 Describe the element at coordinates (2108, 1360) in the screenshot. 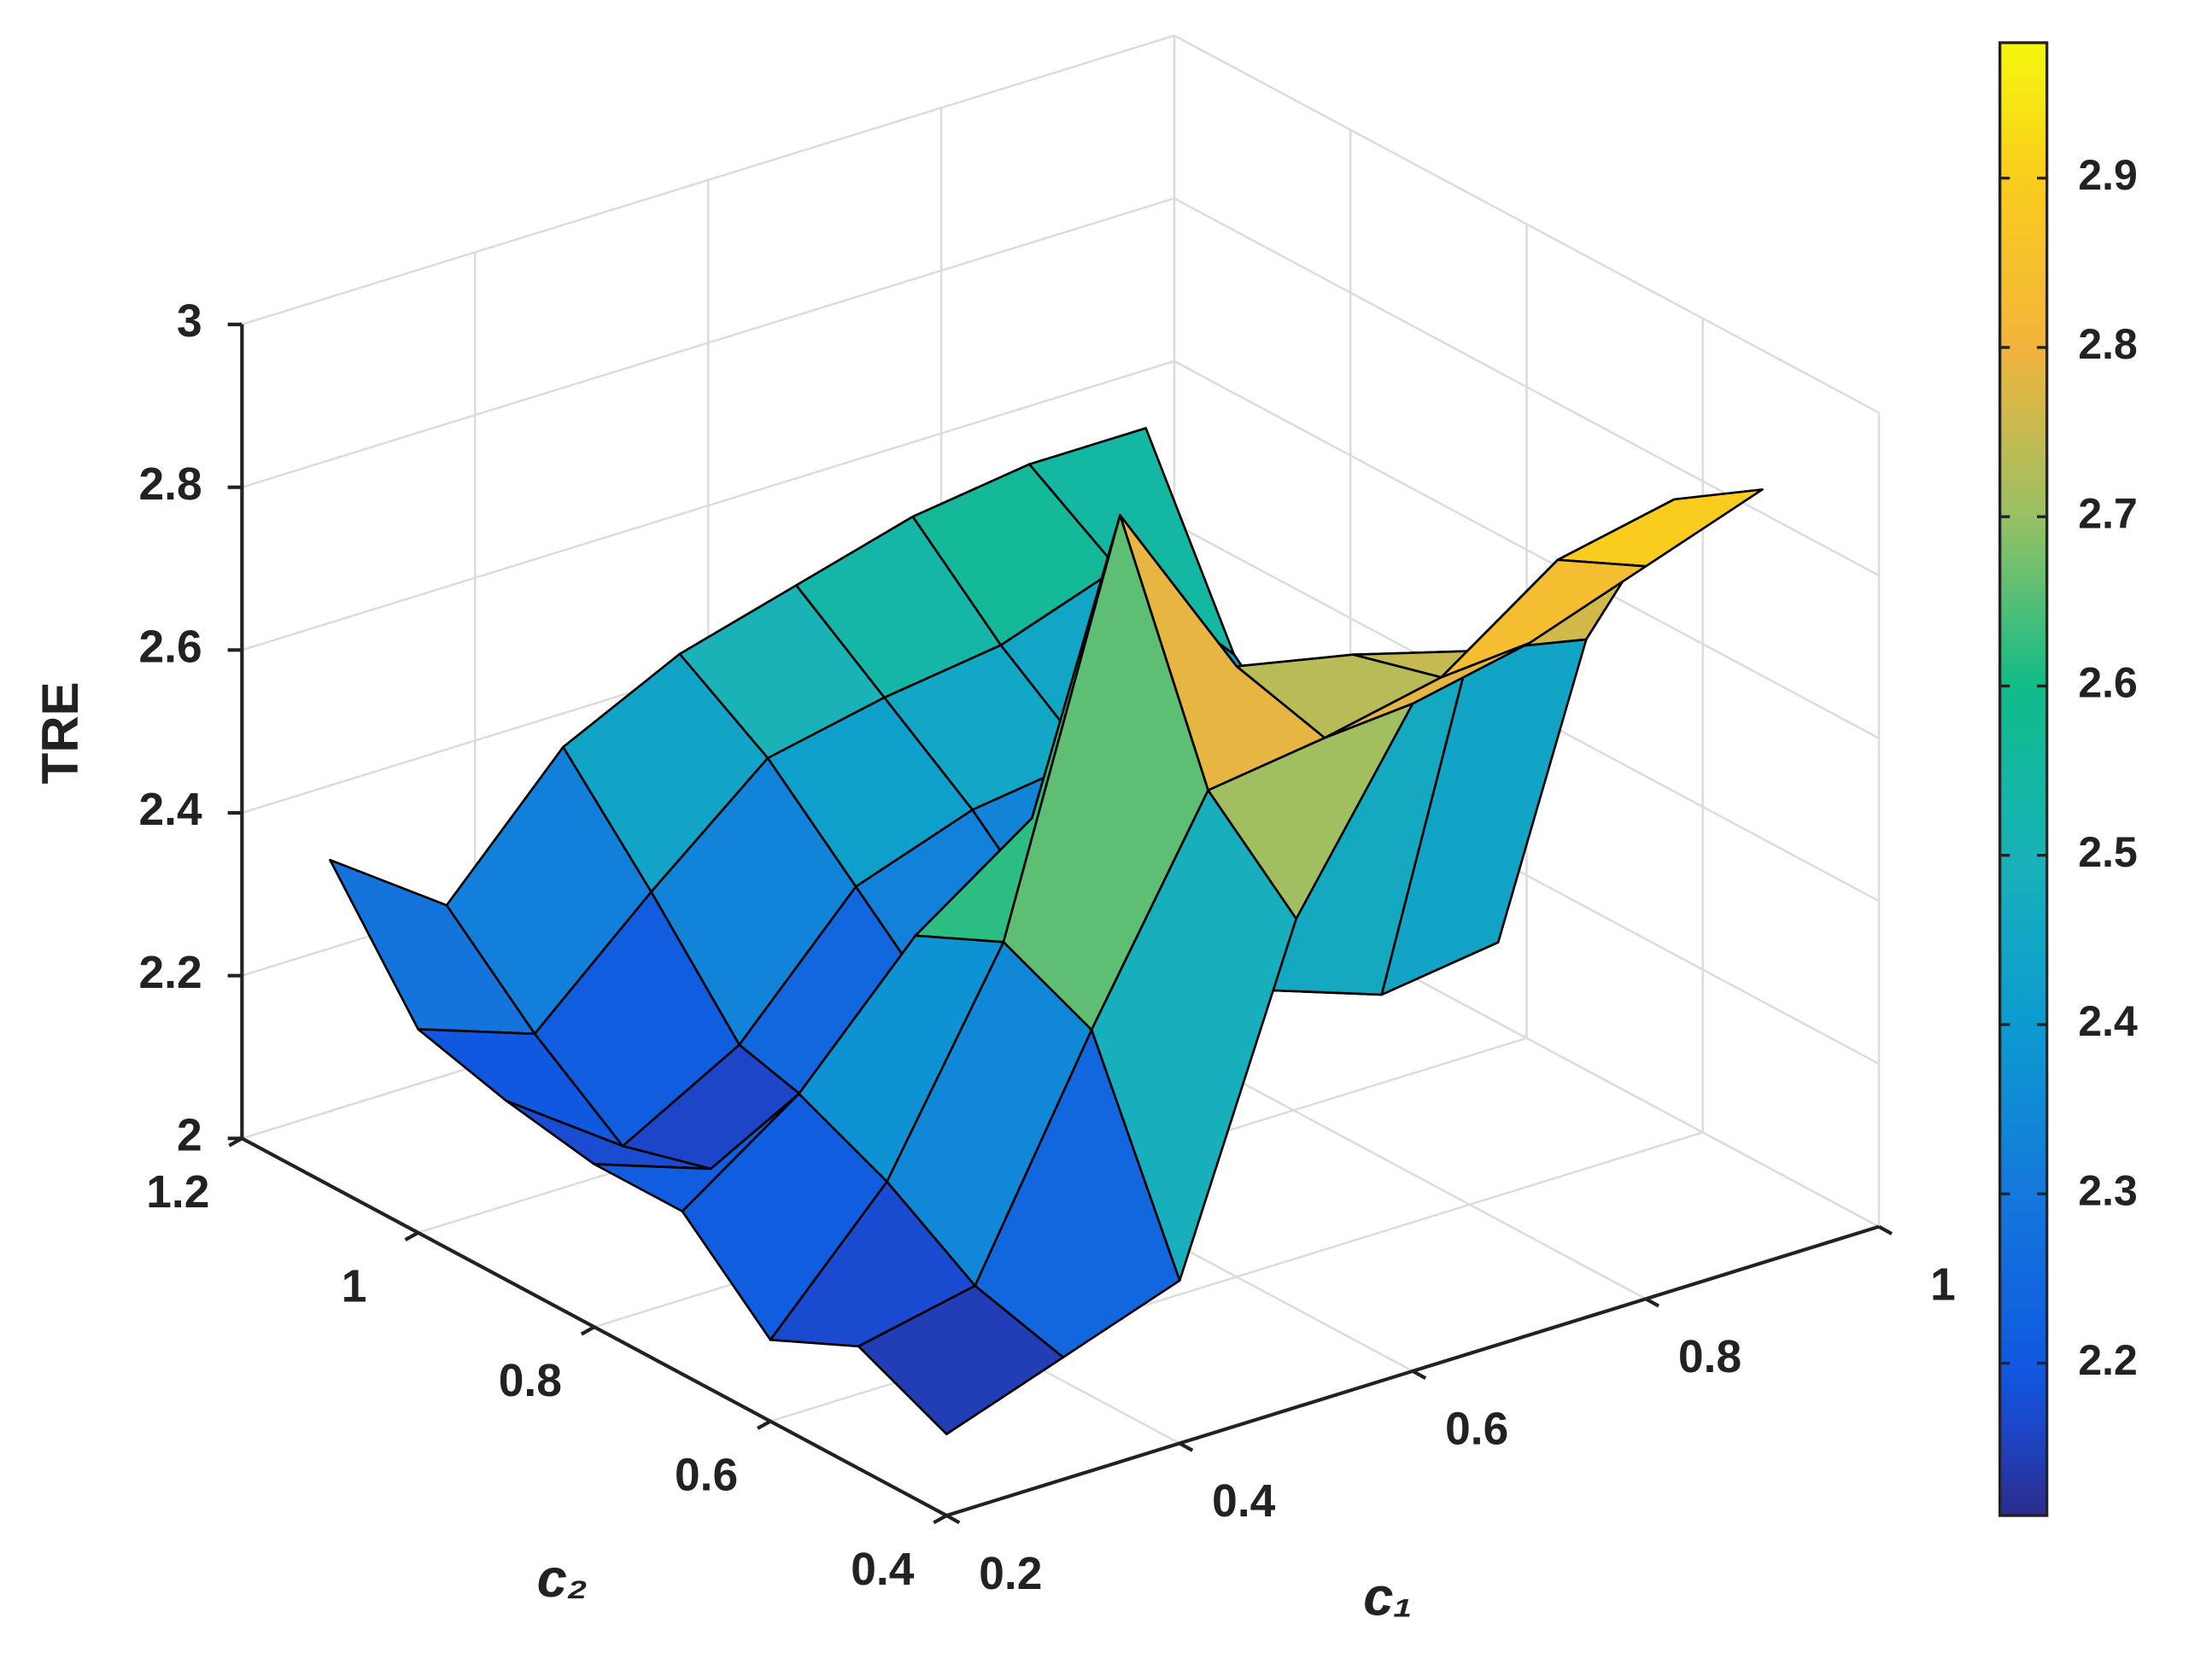

I see `colorbar-tick-label: 2.2` at that location.